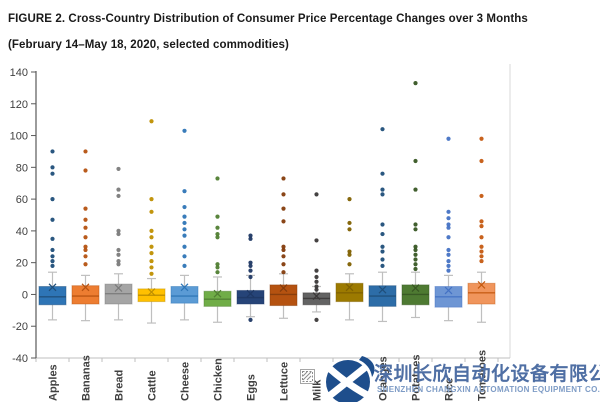 This screenshot has height=402, width=600. I want to click on watermark-company-name-cn: 深圳长欣自动化设备有限公司, so click(487, 374).